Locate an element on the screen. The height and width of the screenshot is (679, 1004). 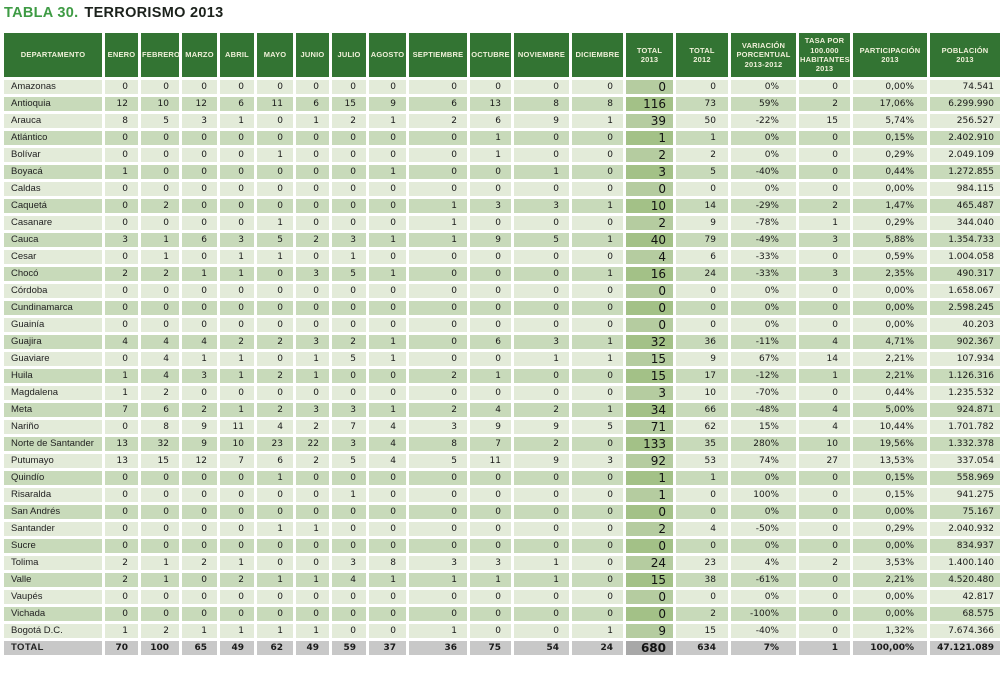
table-row: Atlántico 0 0 0 0 0 0 0 0 0 1 0 0 1 1 0% 0 0,15% 2.402.910 is located at coordinates (502, 138).